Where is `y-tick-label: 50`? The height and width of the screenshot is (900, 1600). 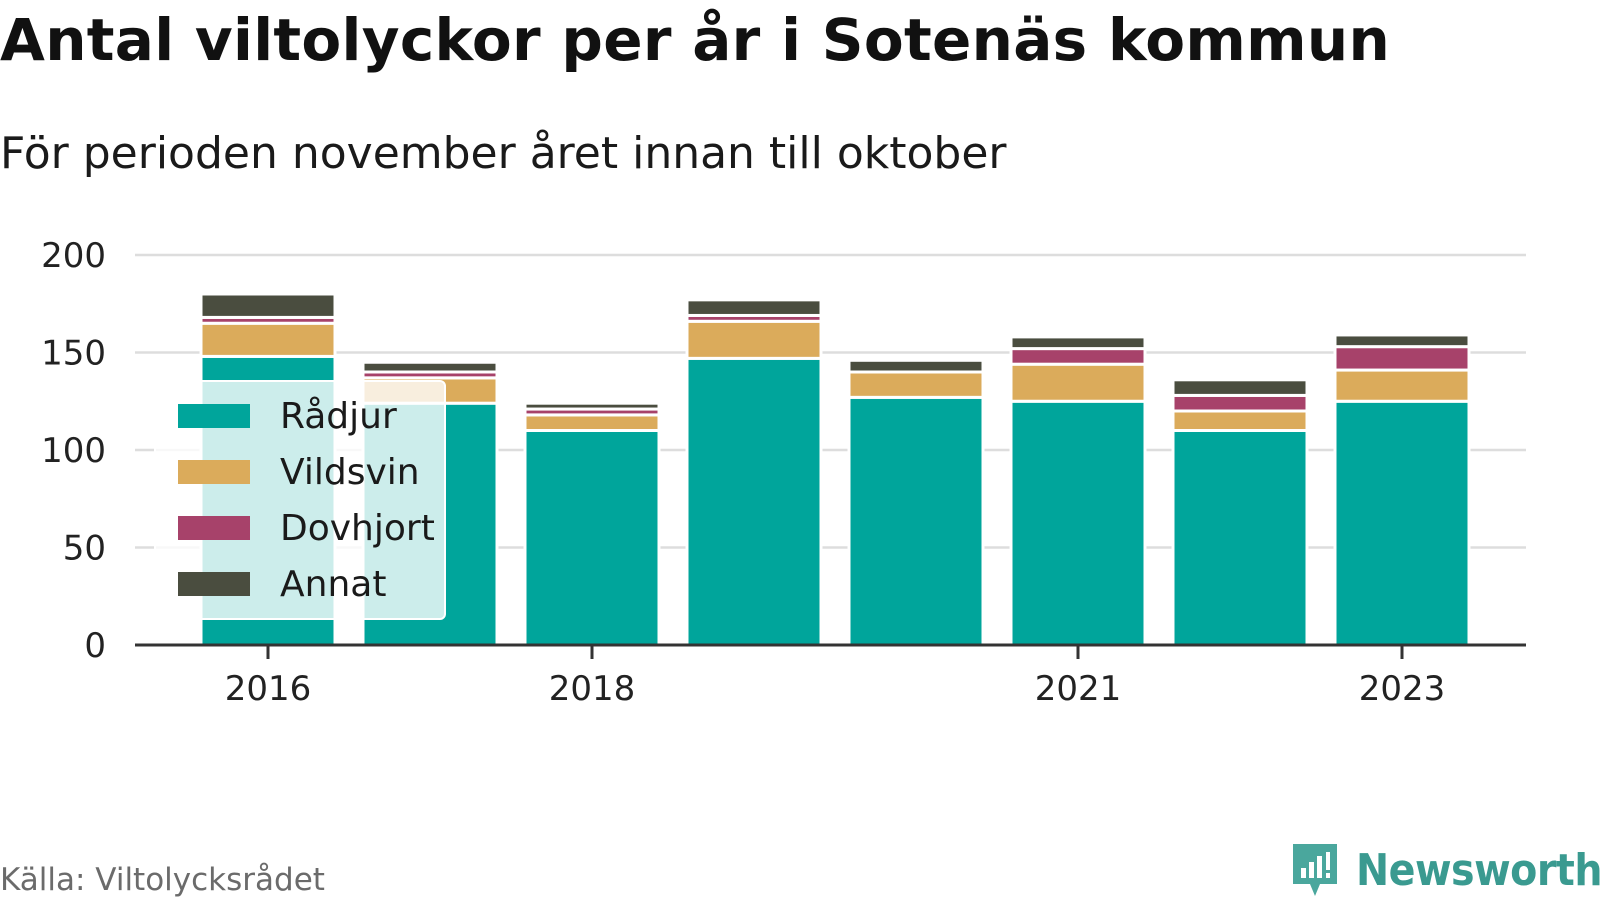 y-tick-label: 50 is located at coordinates (84, 549).